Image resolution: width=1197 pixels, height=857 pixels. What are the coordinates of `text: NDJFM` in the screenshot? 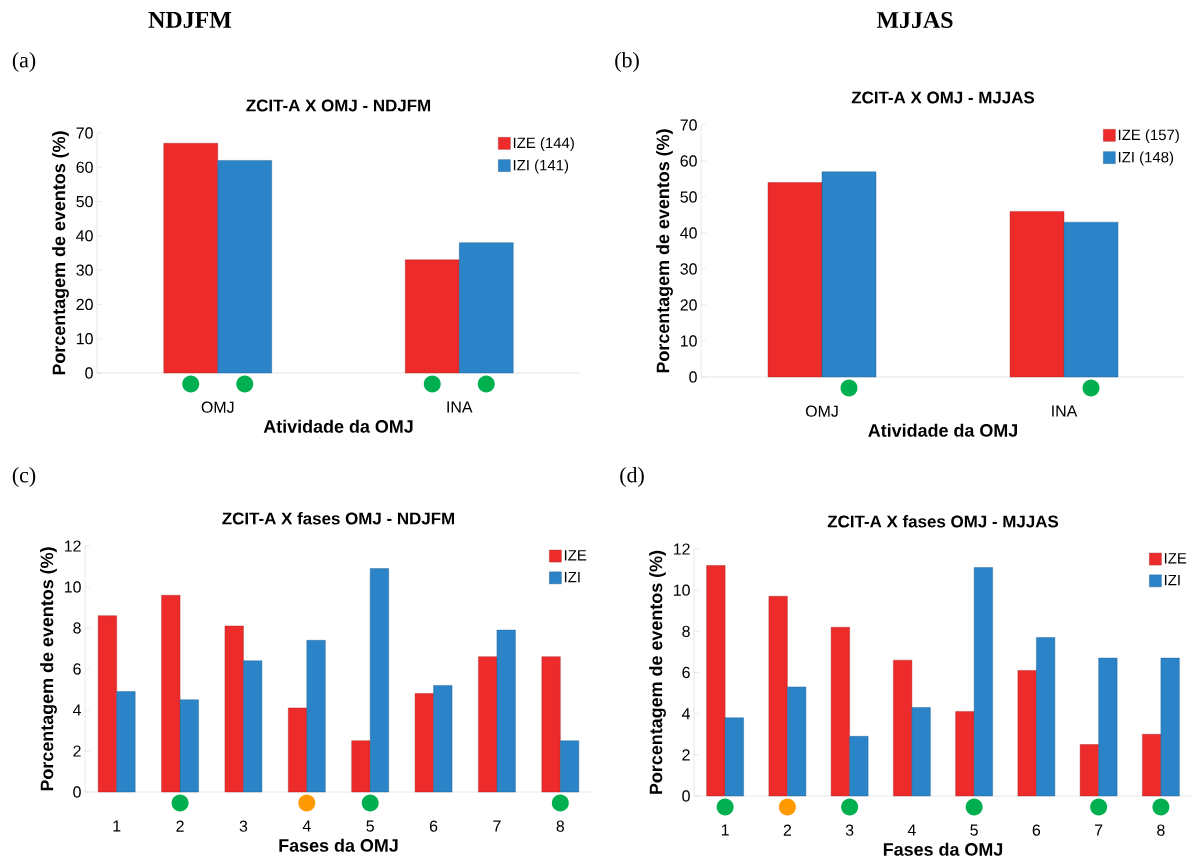 It's located at (190, 20).